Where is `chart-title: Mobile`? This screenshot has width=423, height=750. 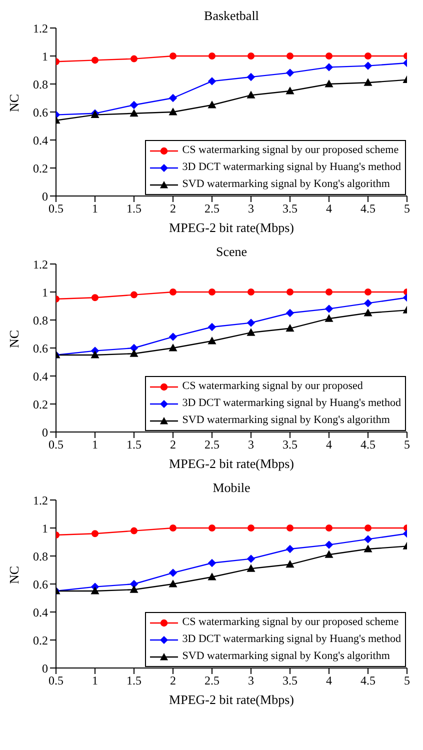 chart-title: Mobile is located at coordinates (231, 487).